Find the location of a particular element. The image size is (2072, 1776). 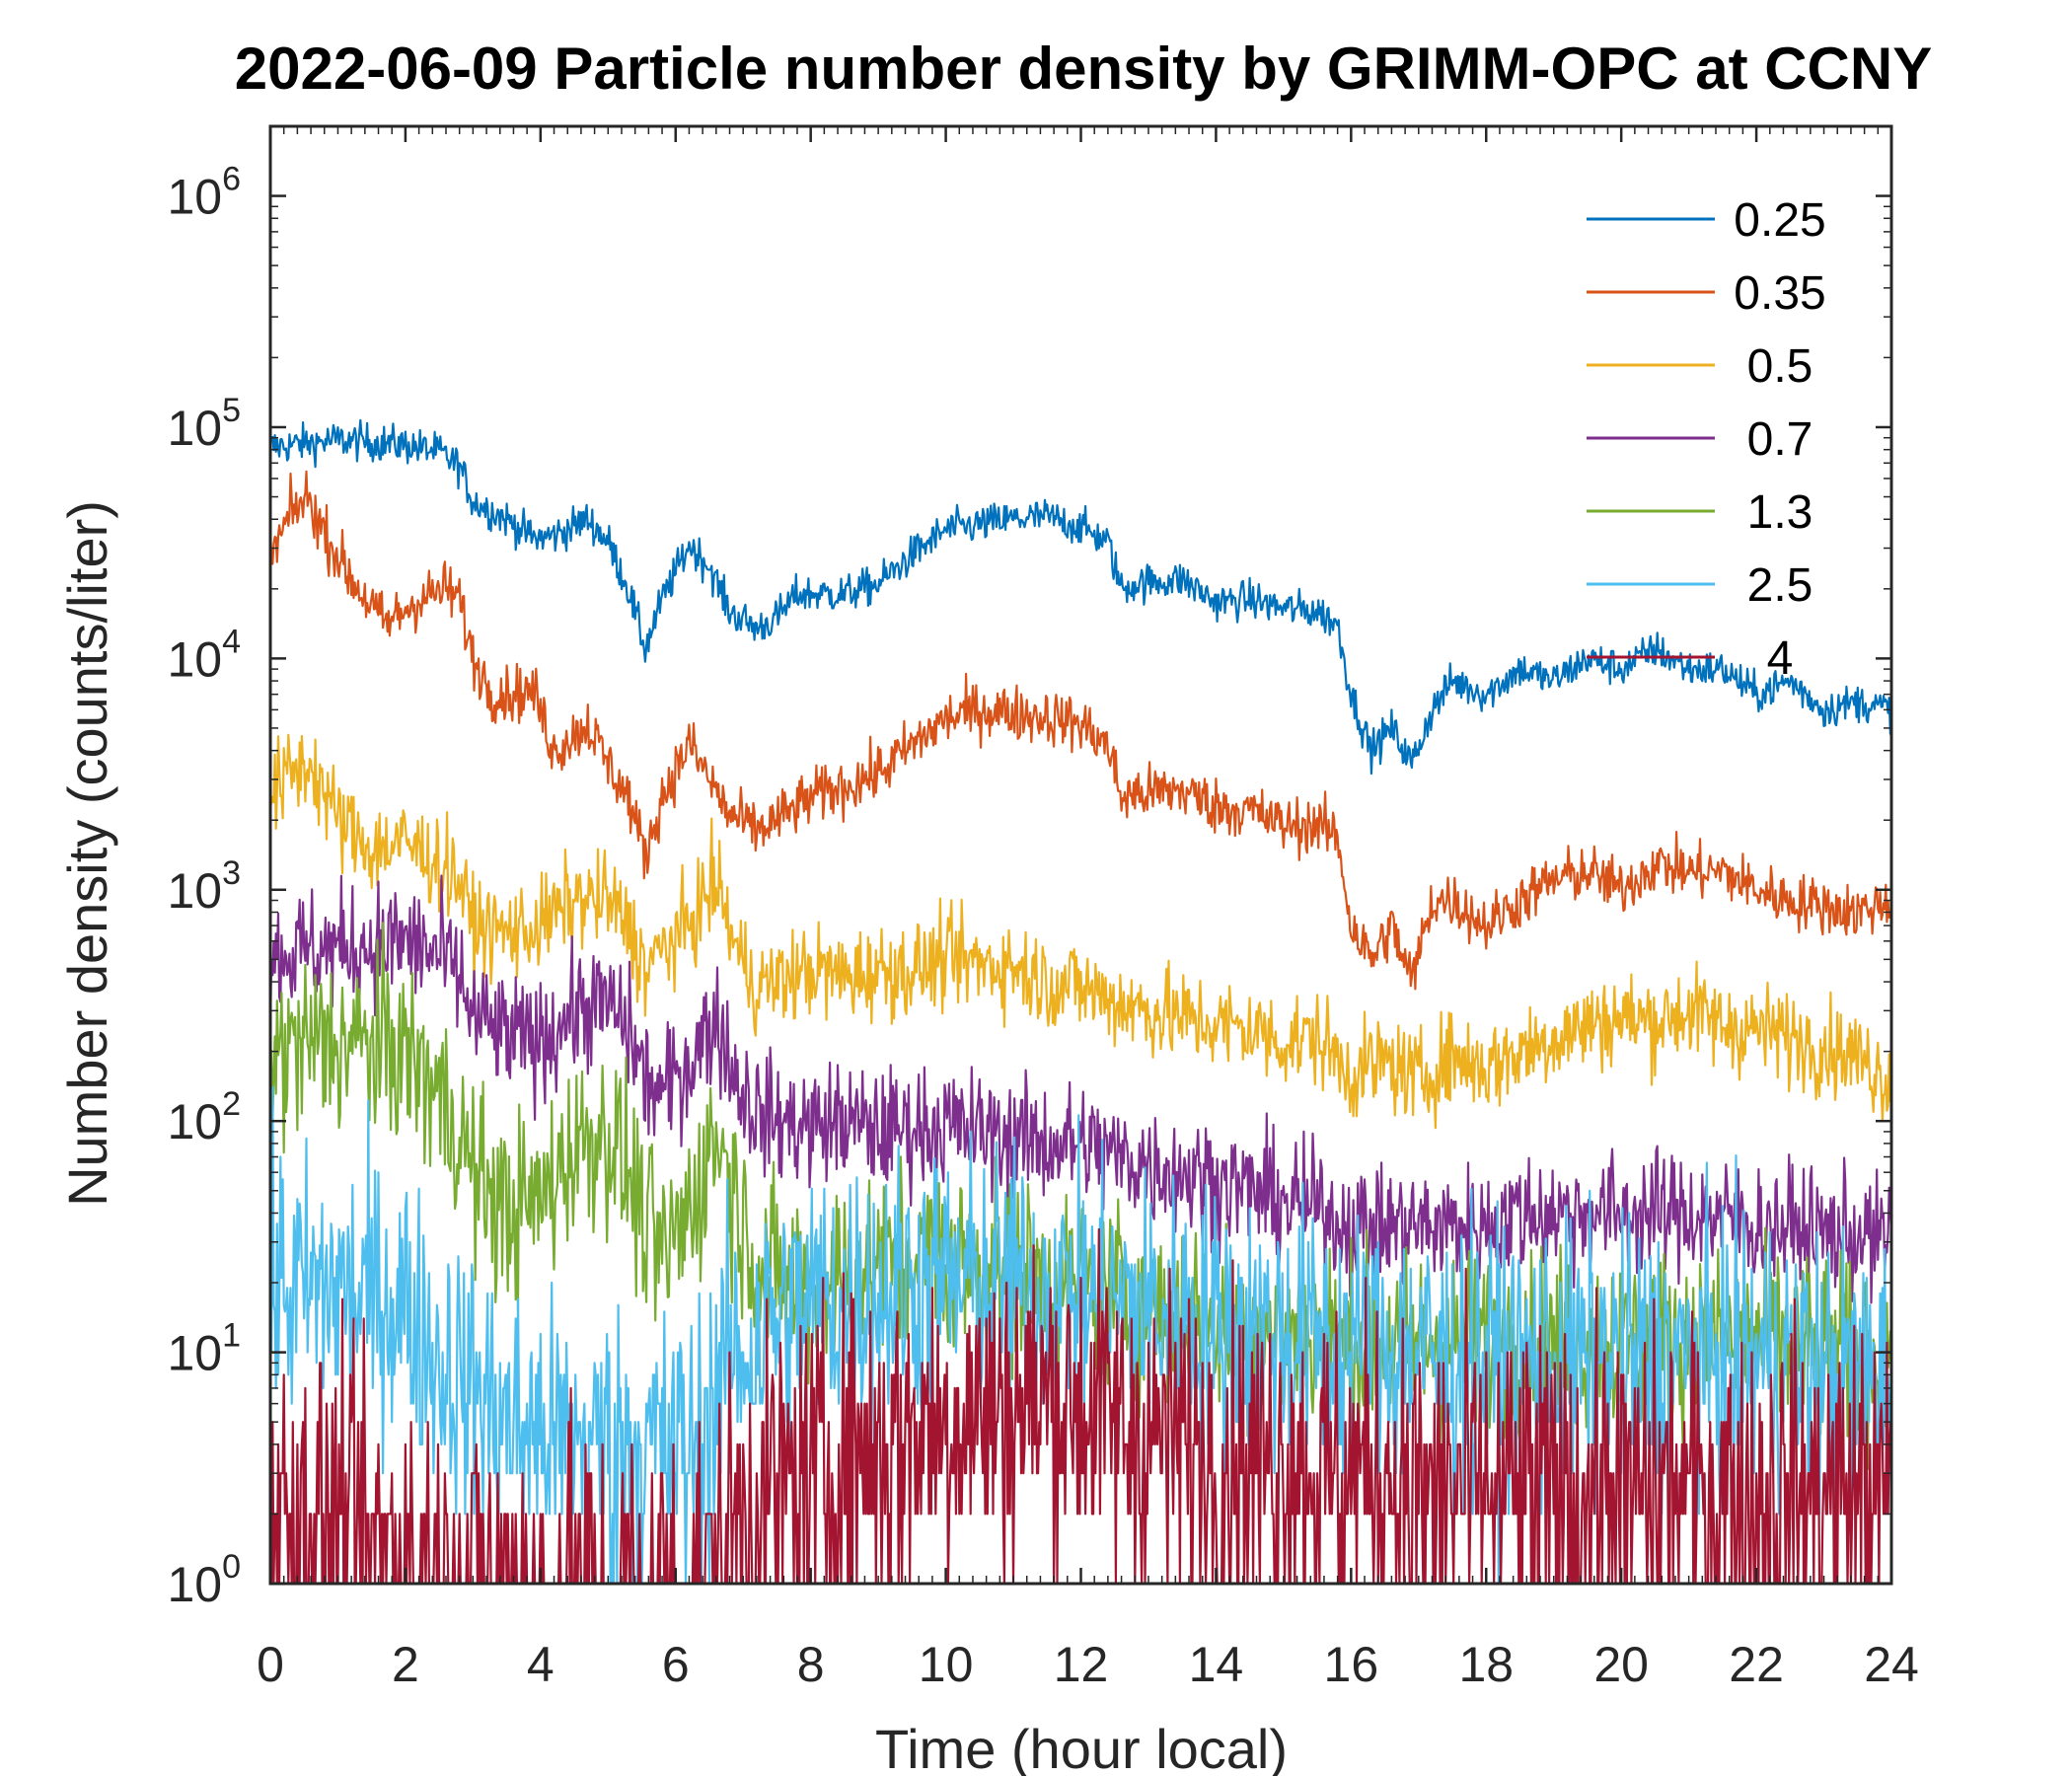

legend-label: 0.7 is located at coordinates (1780, 440).